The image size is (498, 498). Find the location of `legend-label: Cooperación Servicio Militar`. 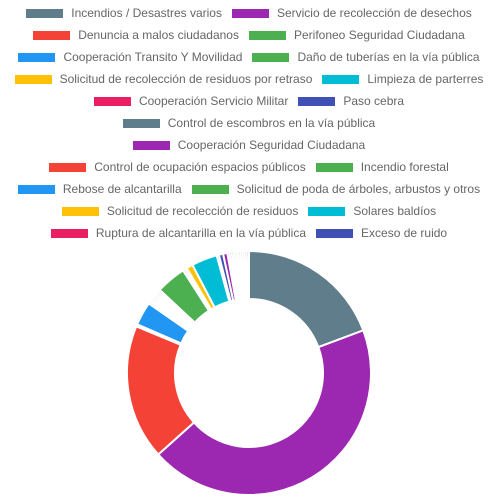

legend-label: Cooperación Servicio Militar is located at coordinates (213, 101).